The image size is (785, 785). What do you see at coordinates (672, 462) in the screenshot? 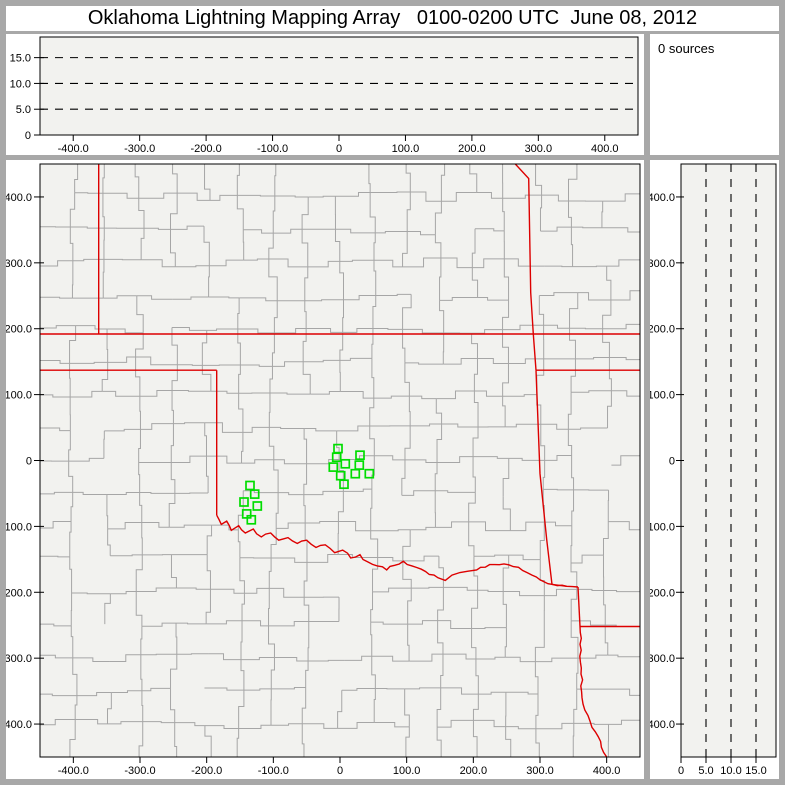
I see `y-tick-label: 0` at bounding box center [672, 462].